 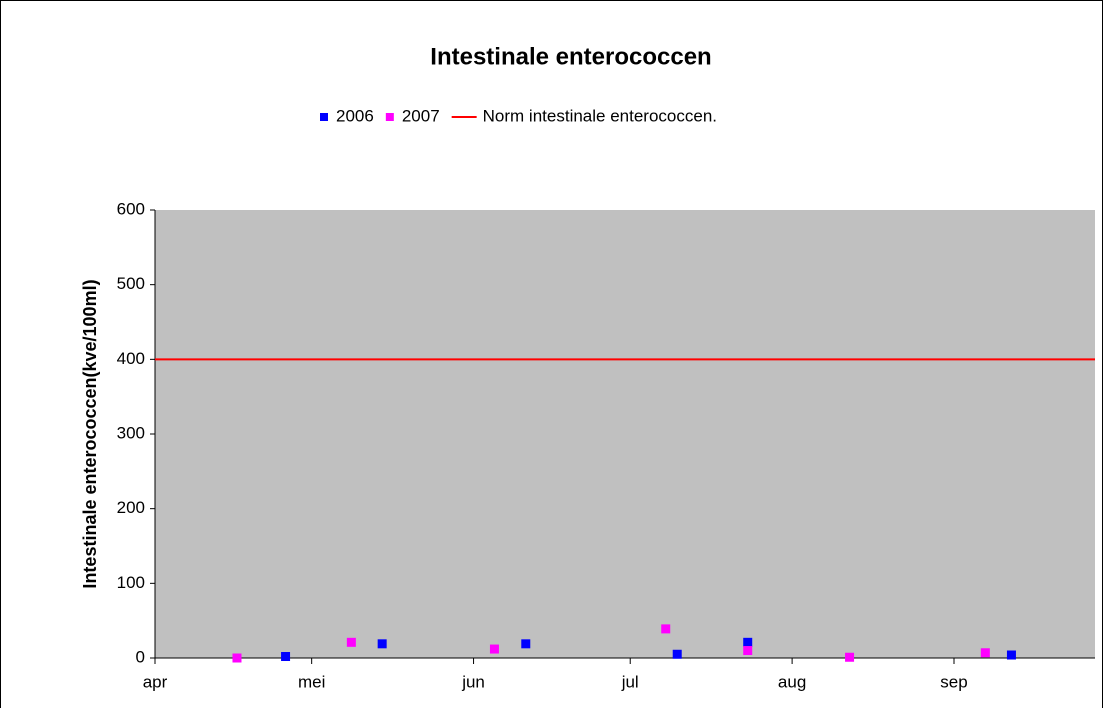 What do you see at coordinates (140, 656) in the screenshot?
I see `y-tick-label: 0` at bounding box center [140, 656].